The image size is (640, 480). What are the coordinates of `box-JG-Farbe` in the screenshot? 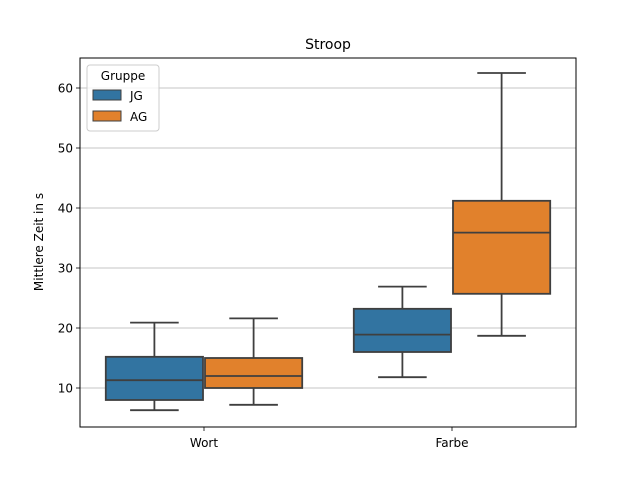 It's located at (402, 332).